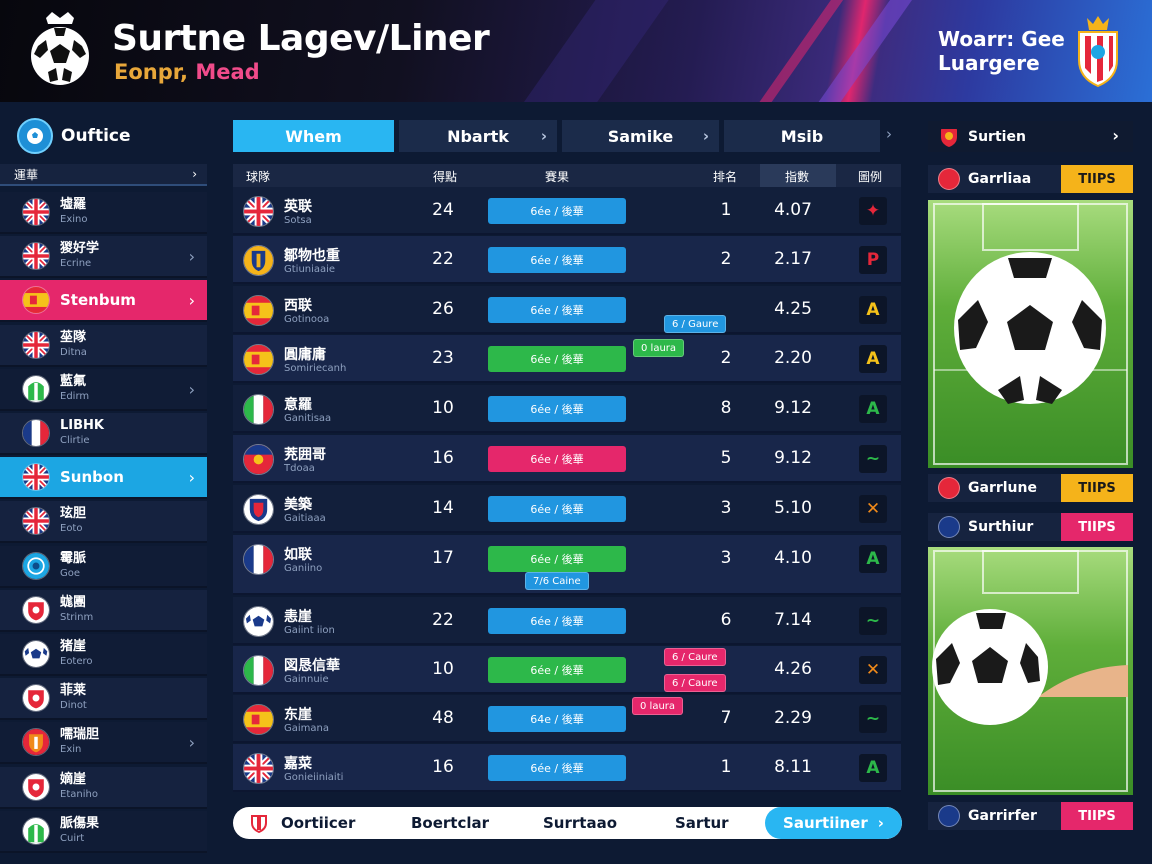 The width and height of the screenshot is (1152, 864). I want to click on tab-whem: Whem, so click(313, 136).